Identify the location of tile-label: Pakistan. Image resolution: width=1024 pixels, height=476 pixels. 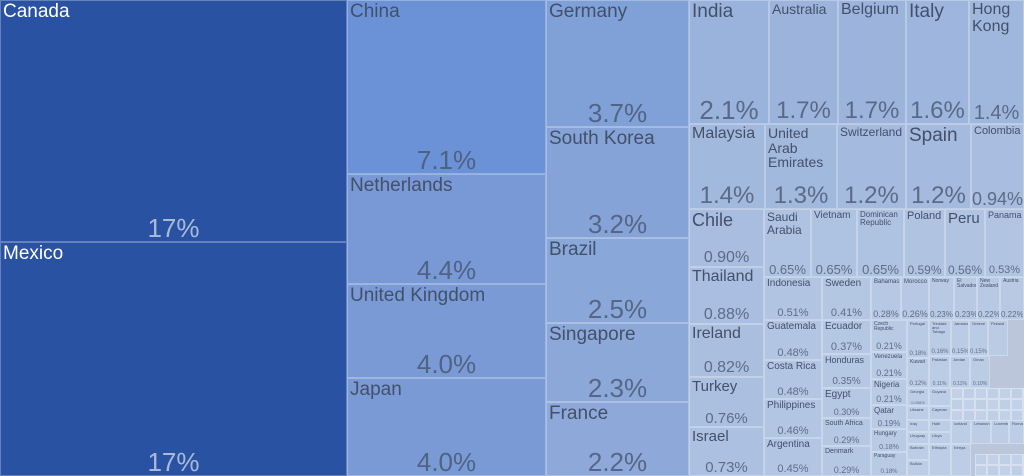
(940, 359).